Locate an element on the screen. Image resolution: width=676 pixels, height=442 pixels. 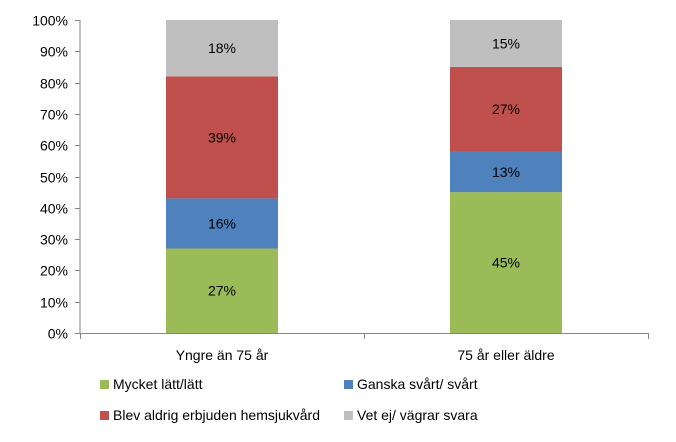
data-label: 15% is located at coordinates (506, 43).